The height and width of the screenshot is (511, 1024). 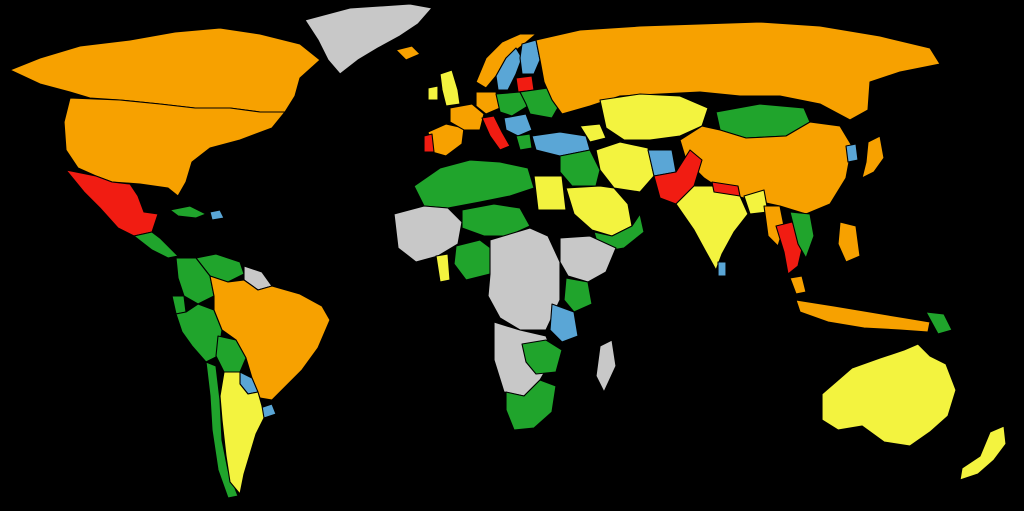 I want to click on region-sweden, so click(x=509, y=69).